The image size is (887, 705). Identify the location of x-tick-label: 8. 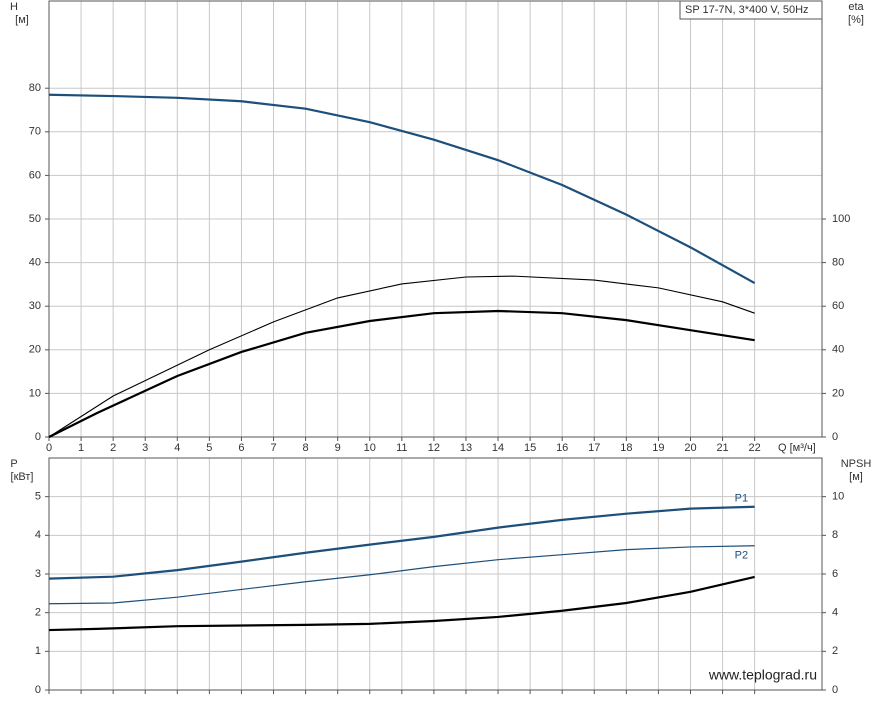
(306, 448).